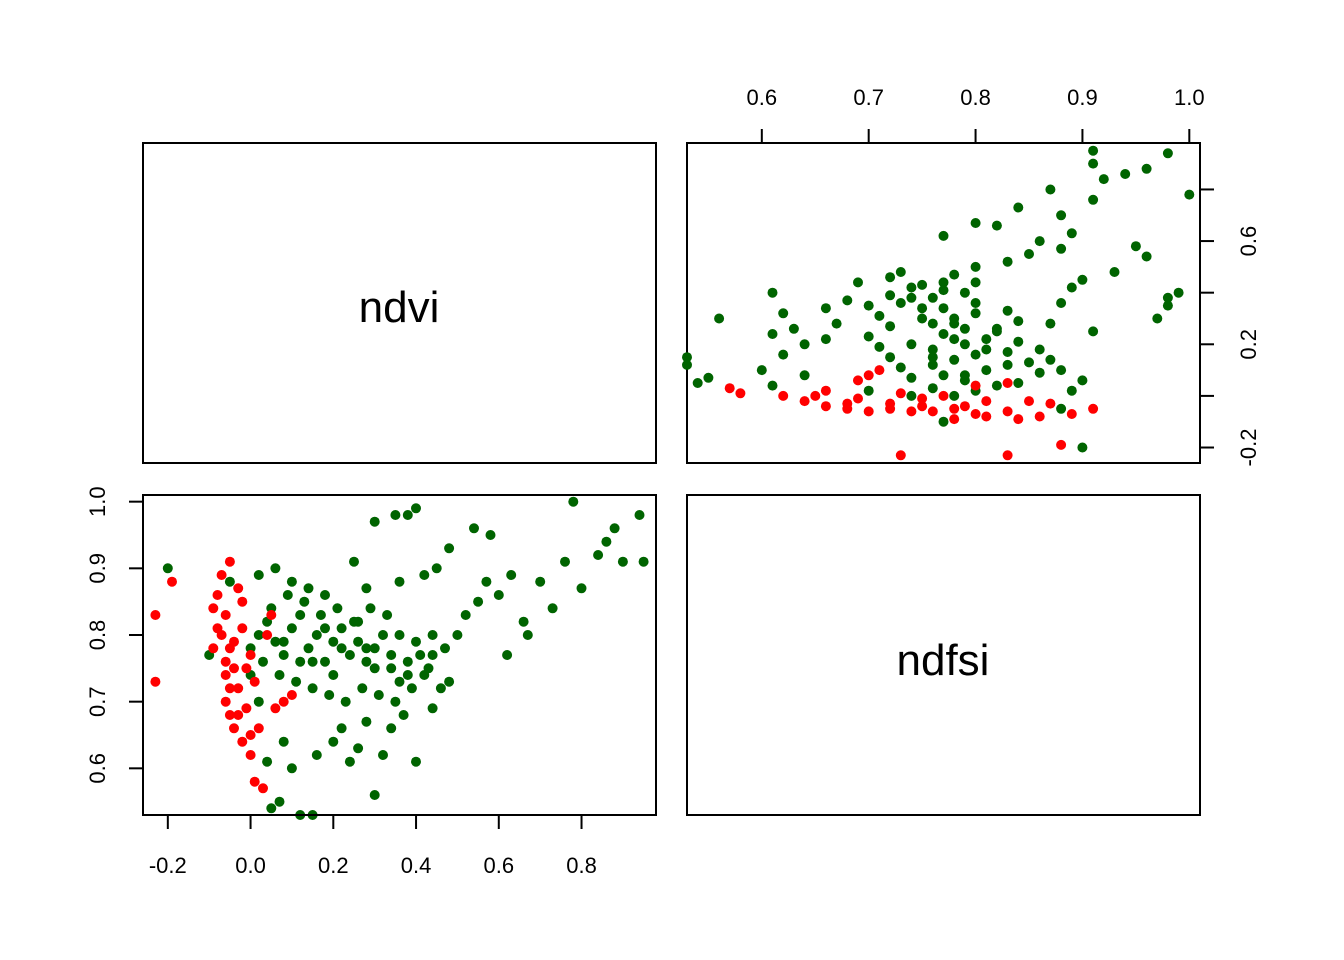  What do you see at coordinates (1082, 97) in the screenshot?
I see `top-tick-label-3: 0.9` at bounding box center [1082, 97].